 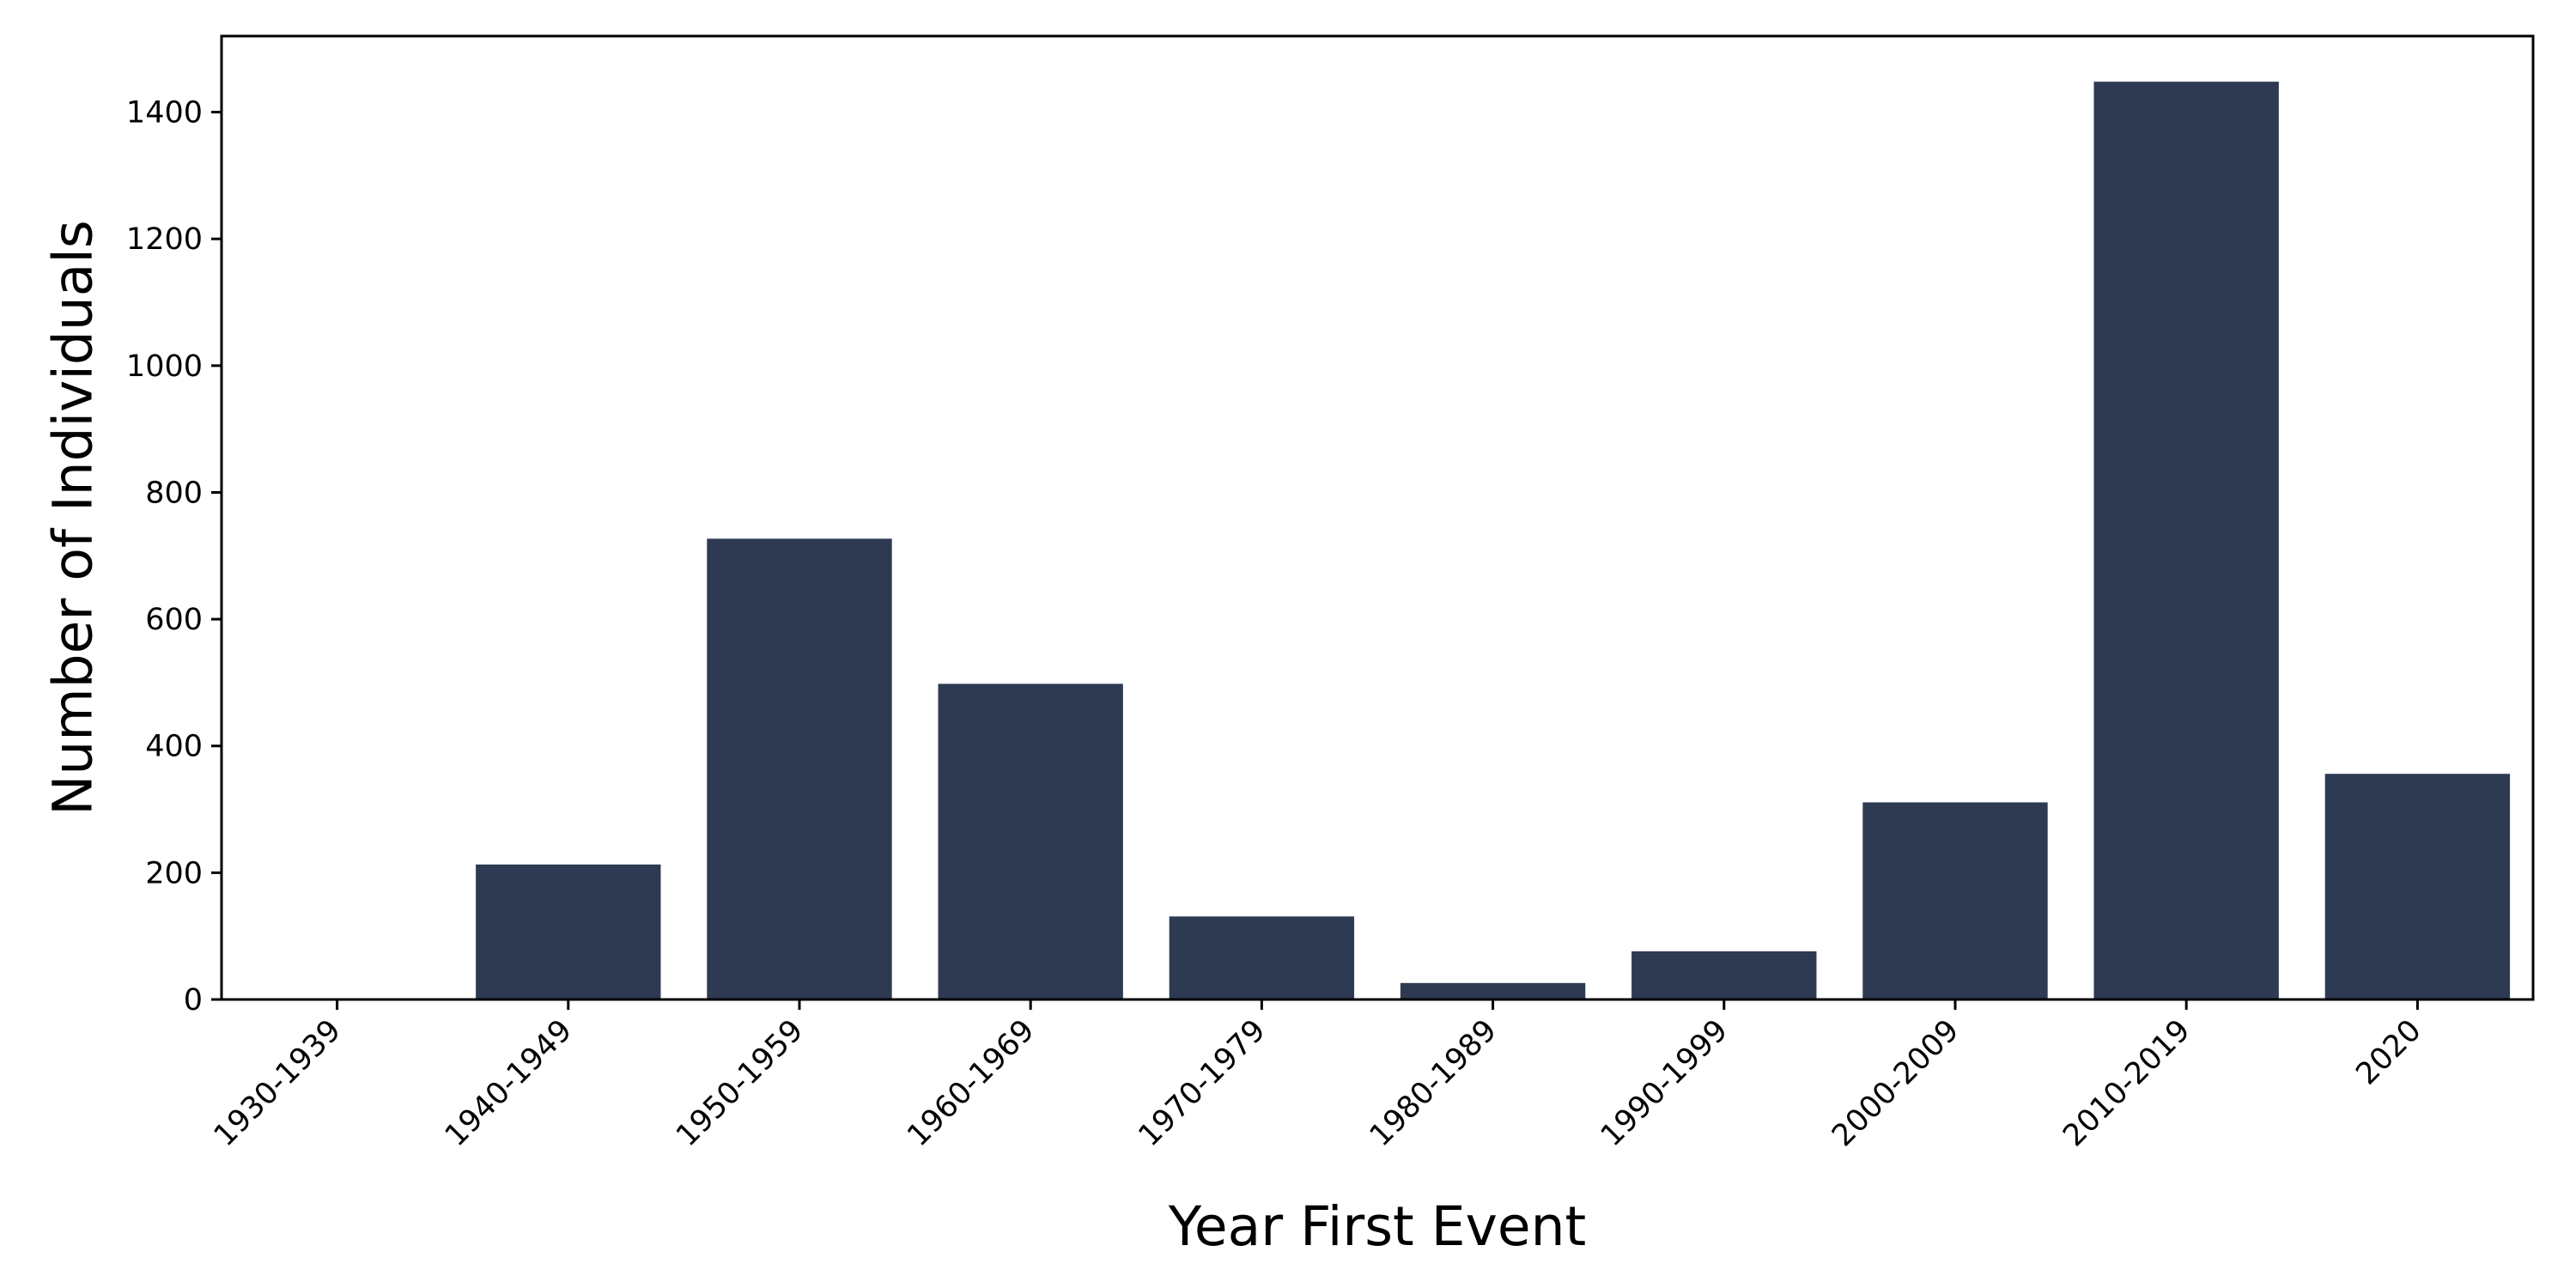 I want to click on bar-1950-1959, so click(x=799, y=768).